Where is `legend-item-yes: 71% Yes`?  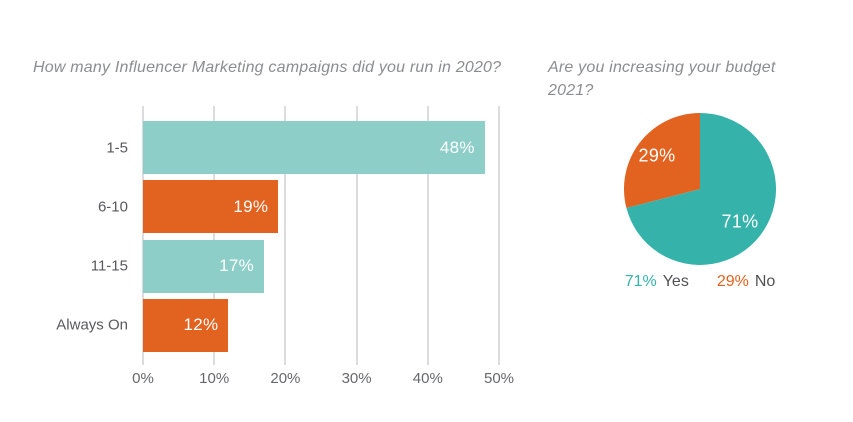
legend-item-yes: 71% Yes is located at coordinates (657, 283).